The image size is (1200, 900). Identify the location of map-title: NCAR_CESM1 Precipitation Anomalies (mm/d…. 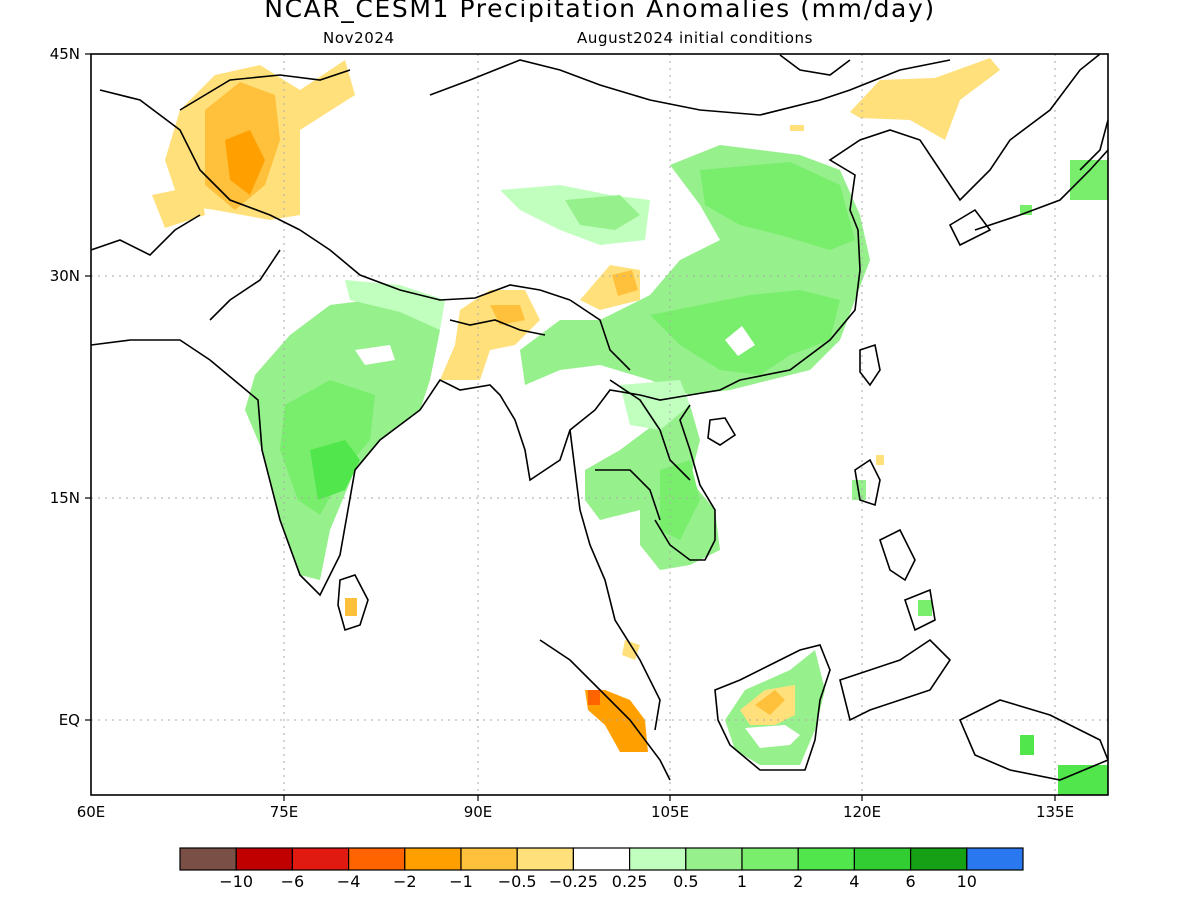
(600, 11).